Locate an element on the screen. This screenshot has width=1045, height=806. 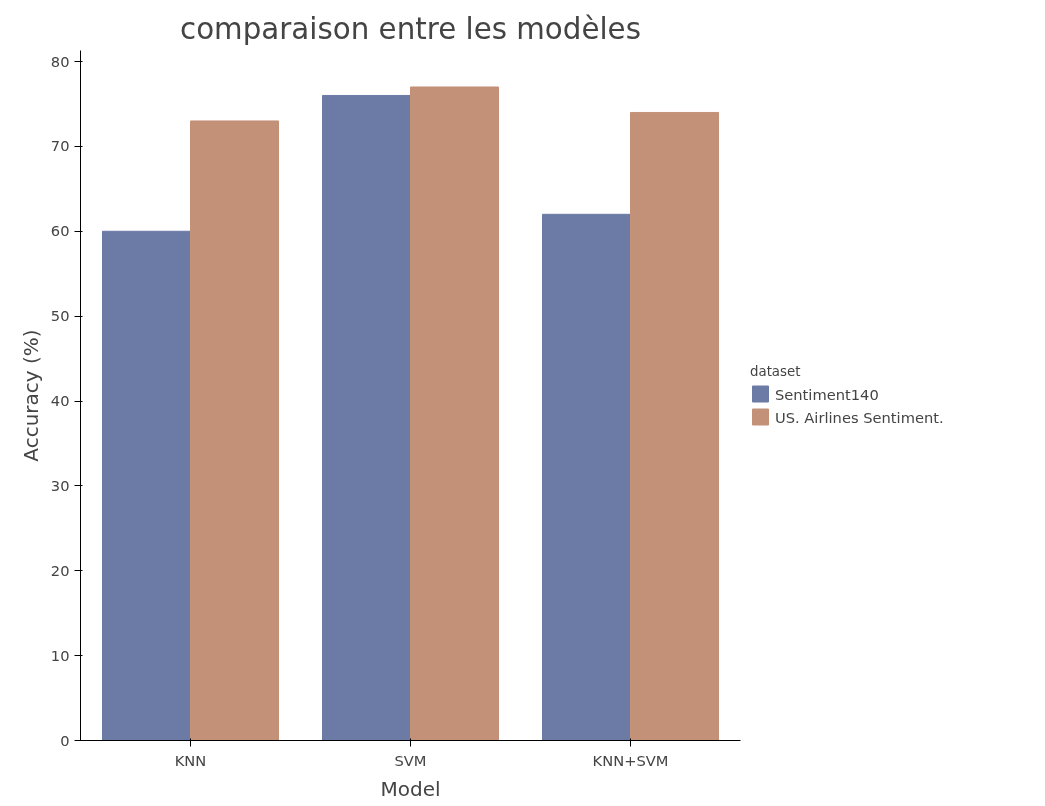
y-tick-label: 50 is located at coordinates (60, 316).